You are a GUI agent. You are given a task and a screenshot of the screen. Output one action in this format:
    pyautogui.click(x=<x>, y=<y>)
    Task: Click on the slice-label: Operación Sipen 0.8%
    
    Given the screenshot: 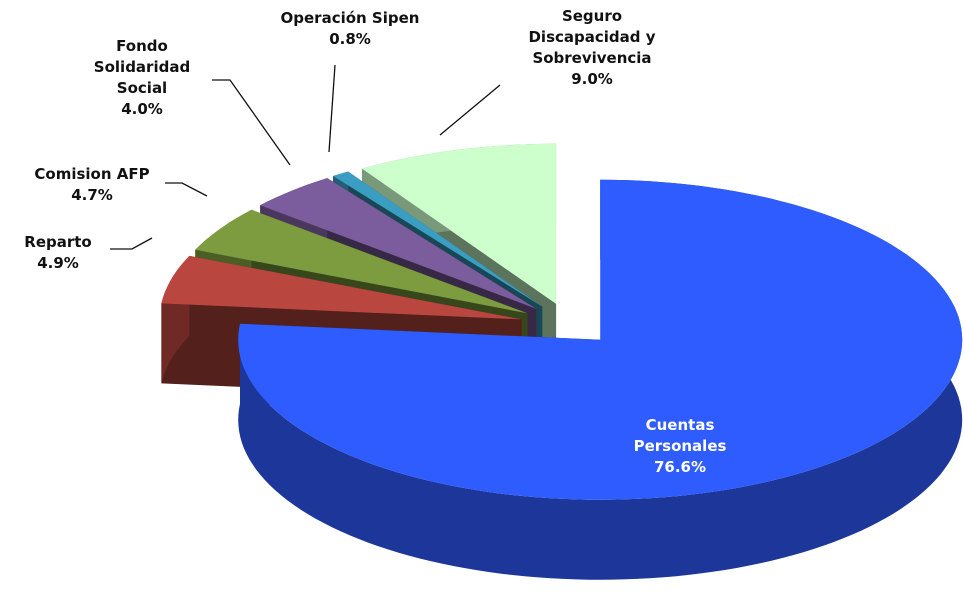 What is the action you would take?
    pyautogui.click(x=350, y=29)
    